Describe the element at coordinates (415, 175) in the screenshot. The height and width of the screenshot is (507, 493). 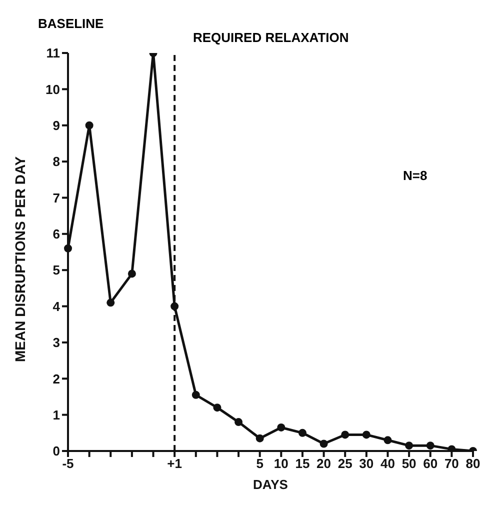
I see `annotation: N=8` at that location.